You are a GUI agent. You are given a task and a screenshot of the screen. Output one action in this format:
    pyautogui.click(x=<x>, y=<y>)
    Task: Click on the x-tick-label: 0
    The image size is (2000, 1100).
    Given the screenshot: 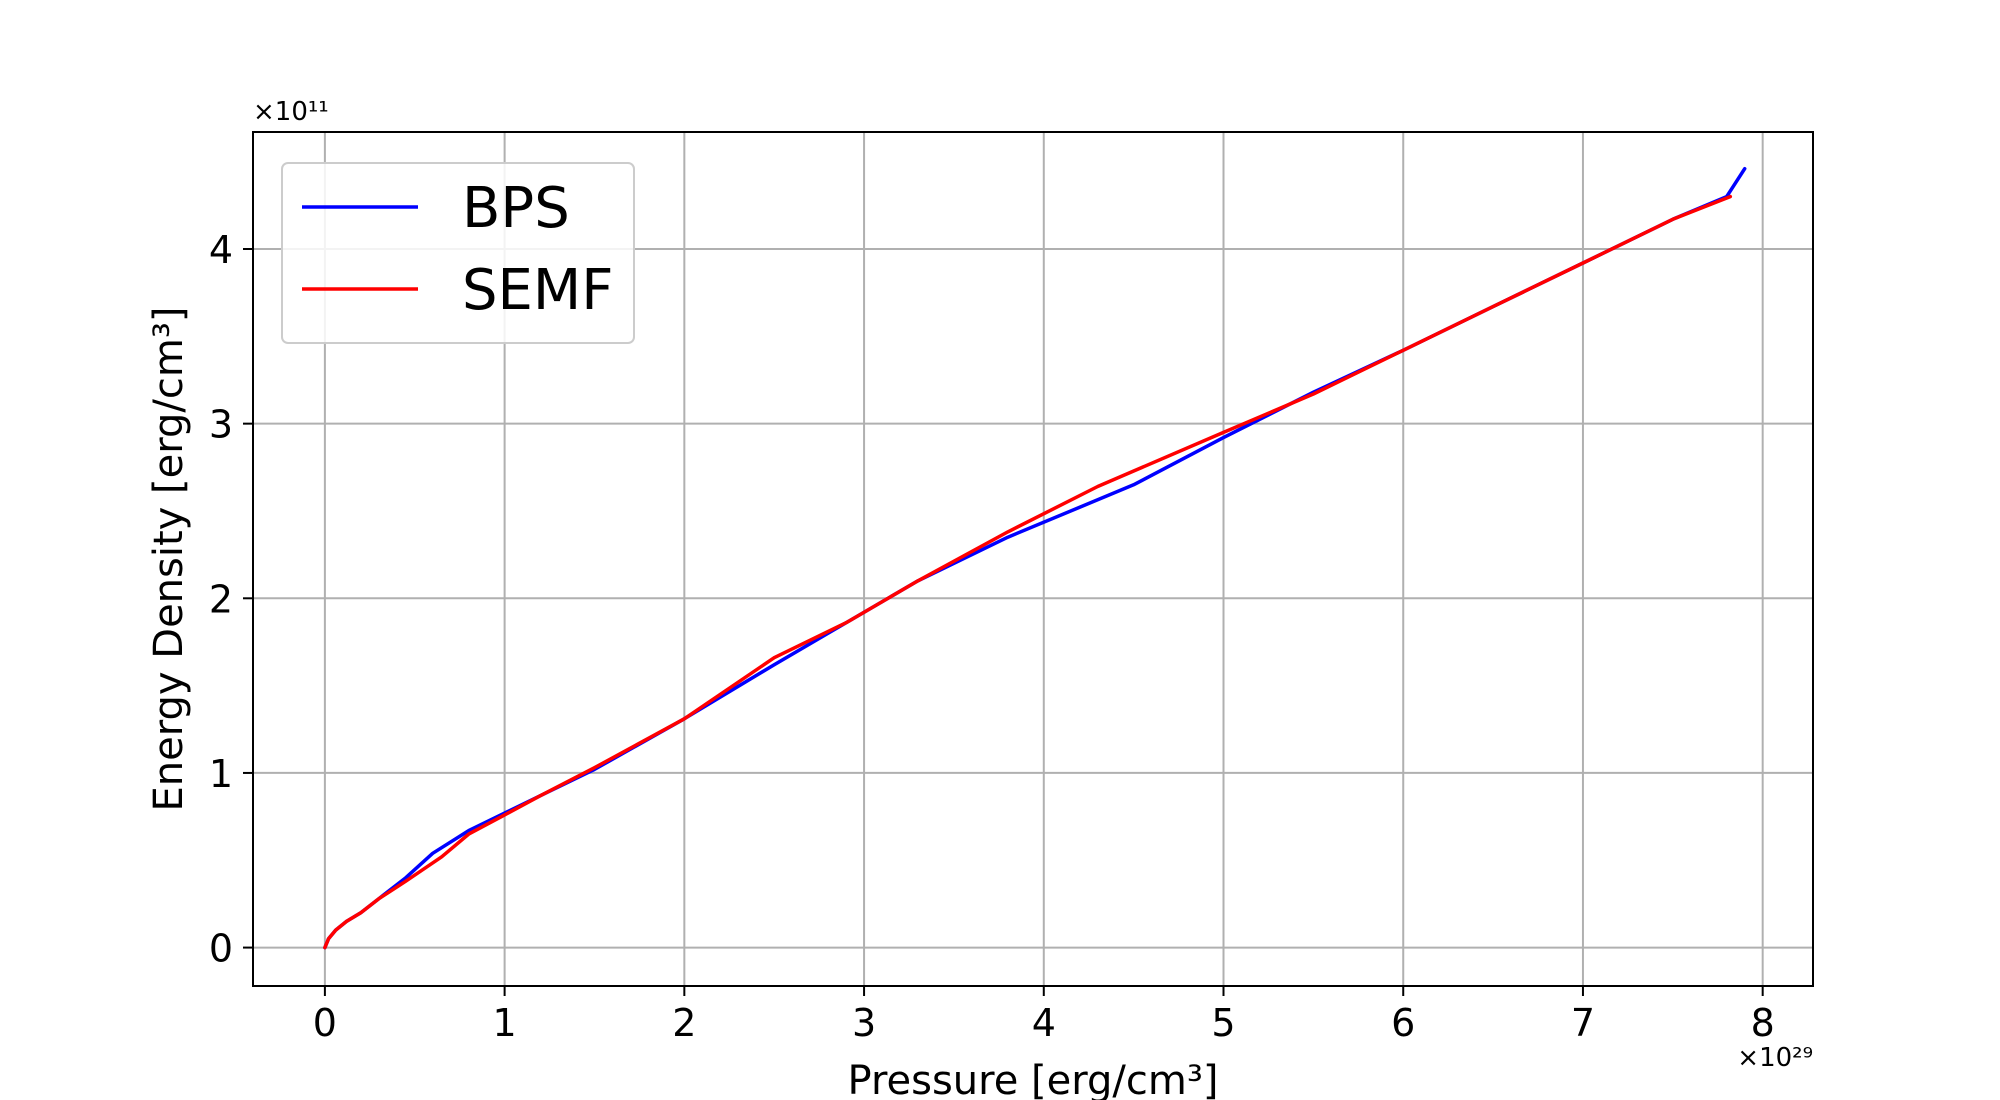 What is the action you would take?
    pyautogui.click(x=325, y=1023)
    